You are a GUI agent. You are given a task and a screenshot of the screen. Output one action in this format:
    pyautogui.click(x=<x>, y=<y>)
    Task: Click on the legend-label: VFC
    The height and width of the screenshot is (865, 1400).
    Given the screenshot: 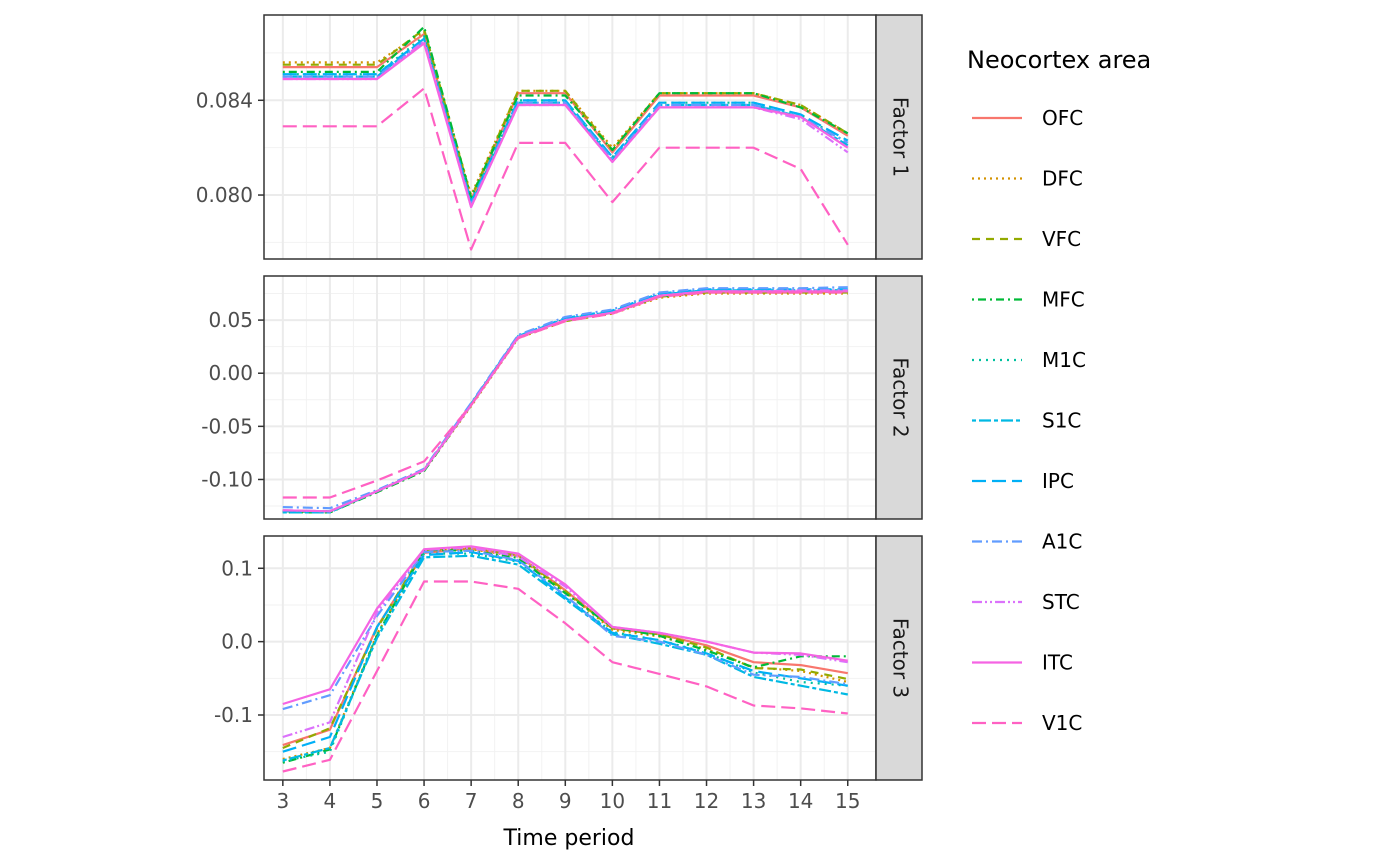 What is the action you would take?
    pyautogui.click(x=1061, y=239)
    